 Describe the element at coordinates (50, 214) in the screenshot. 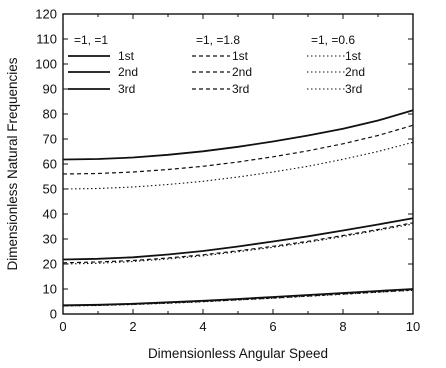

I see `y-tick-label: 40` at that location.